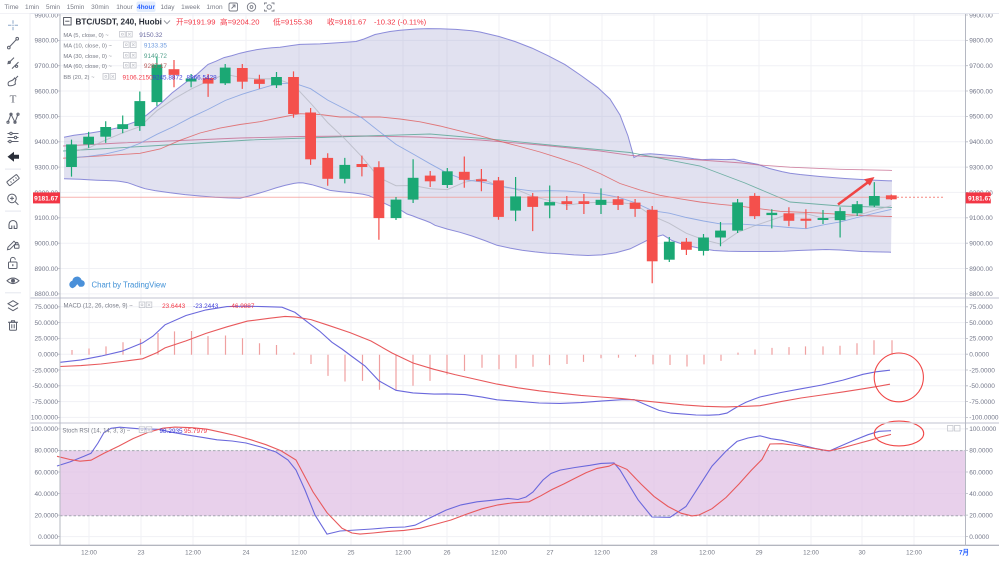 This screenshot has width=999, height=562. I want to click on svg-text: MA (10, close, 0) ~, so click(87, 46).